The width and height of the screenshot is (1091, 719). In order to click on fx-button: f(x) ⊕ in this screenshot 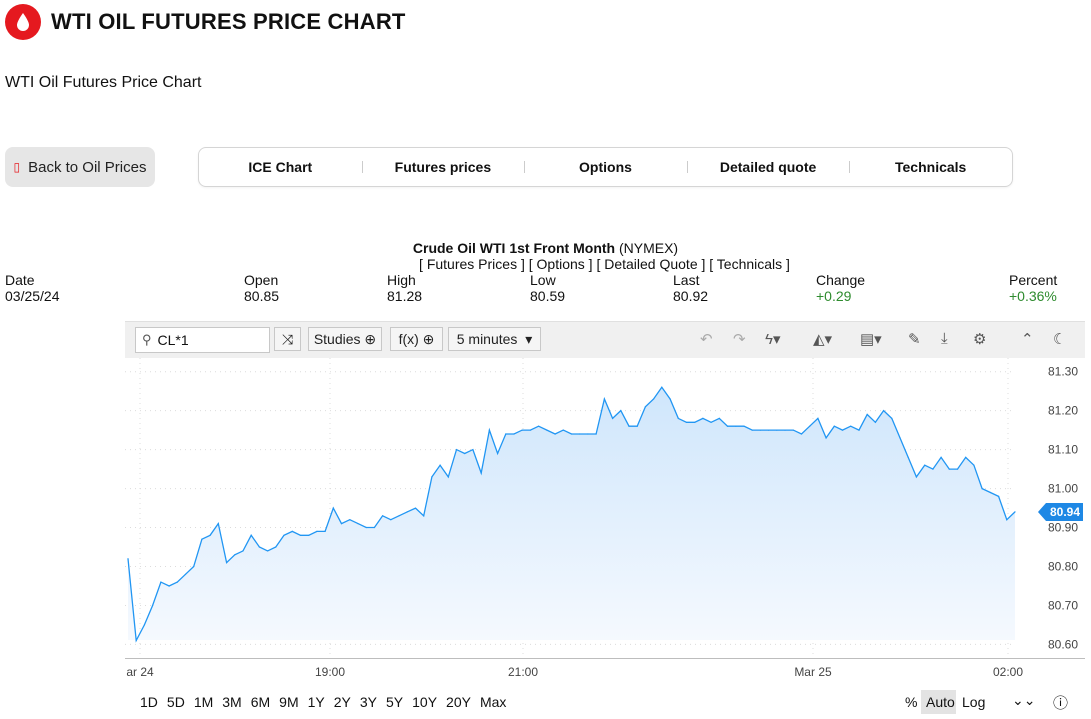, I will do `click(416, 339)`.